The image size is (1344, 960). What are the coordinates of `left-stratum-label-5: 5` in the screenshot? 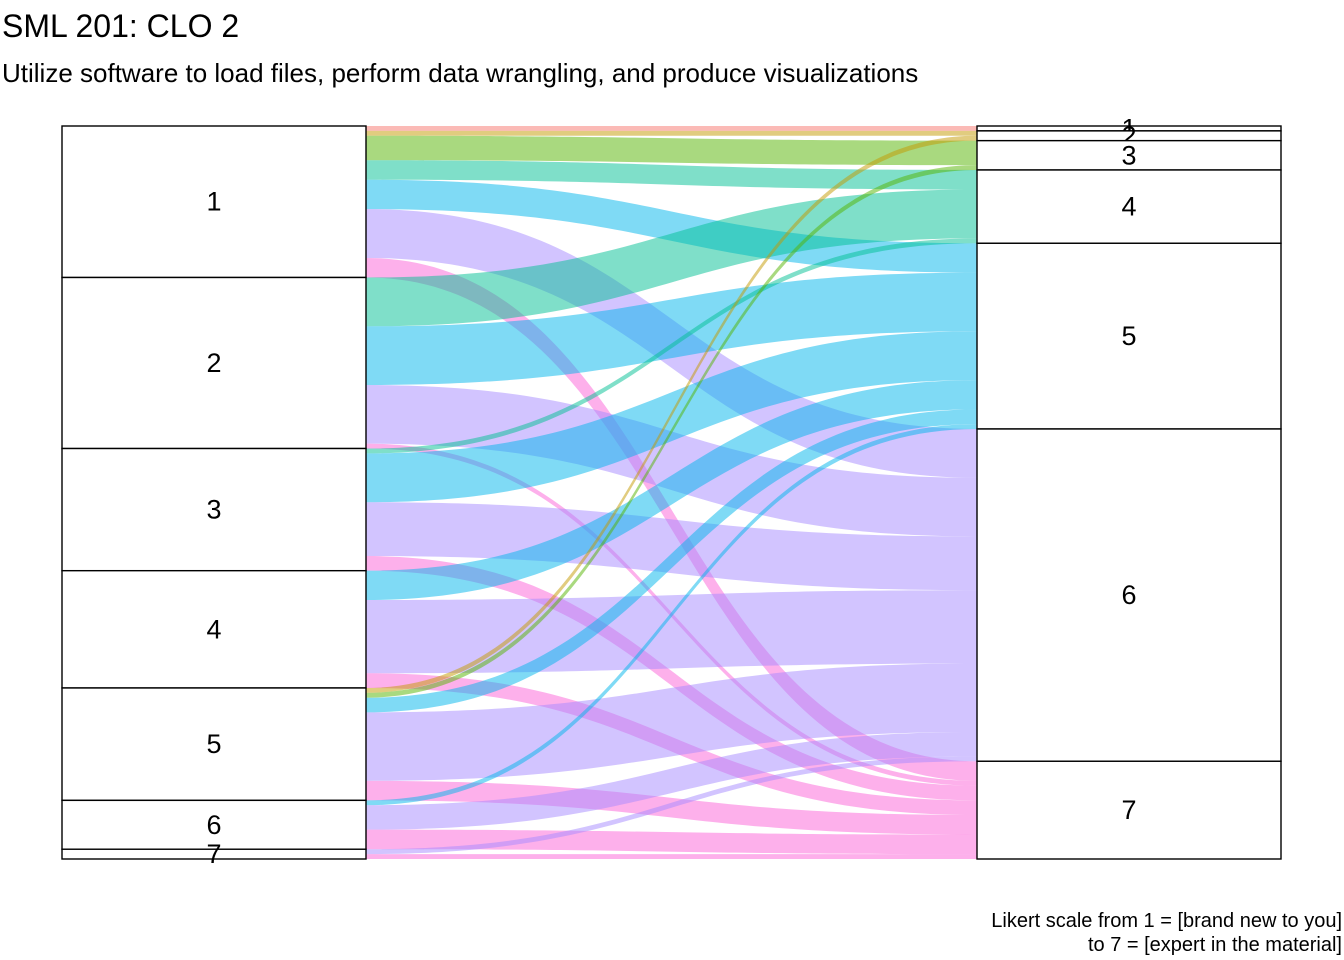 It's located at (213, 744).